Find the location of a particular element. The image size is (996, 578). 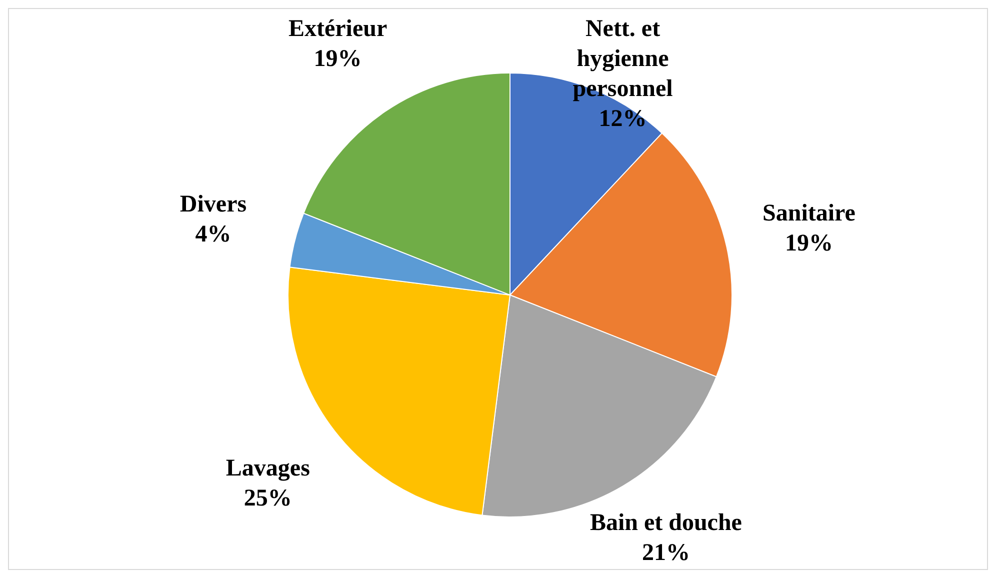

slice-label: Extérieur is located at coordinates (338, 29).